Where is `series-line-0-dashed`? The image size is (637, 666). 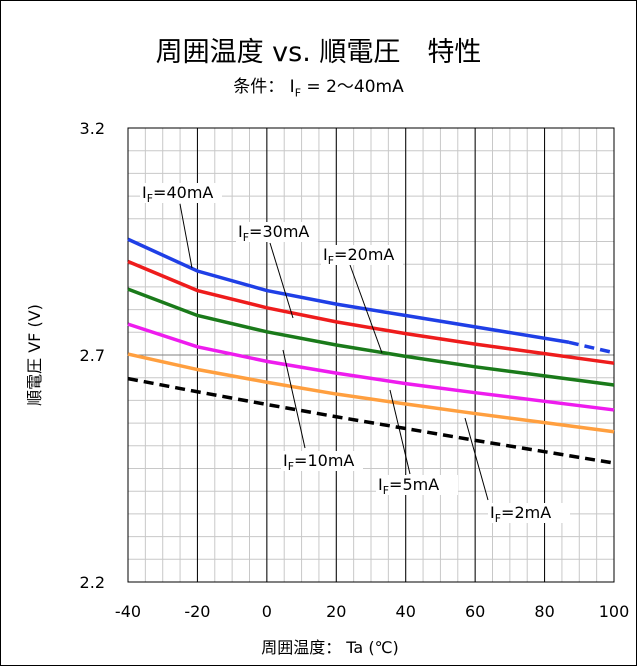
series-line-0-dashed is located at coordinates (591, 347).